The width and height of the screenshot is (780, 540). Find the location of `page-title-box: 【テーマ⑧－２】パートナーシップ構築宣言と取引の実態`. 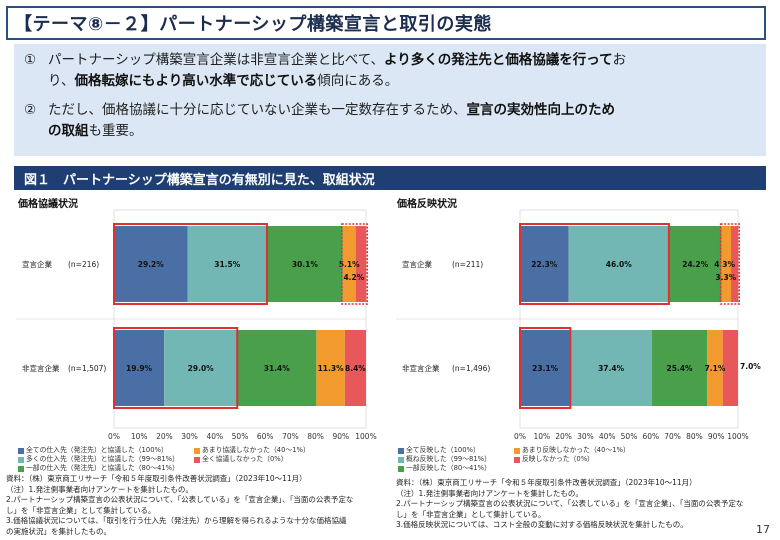

page-title-box: 【テーマ⑧－２】パートナーシップ構築宣言と取引の実態 is located at coordinates (386, 23).